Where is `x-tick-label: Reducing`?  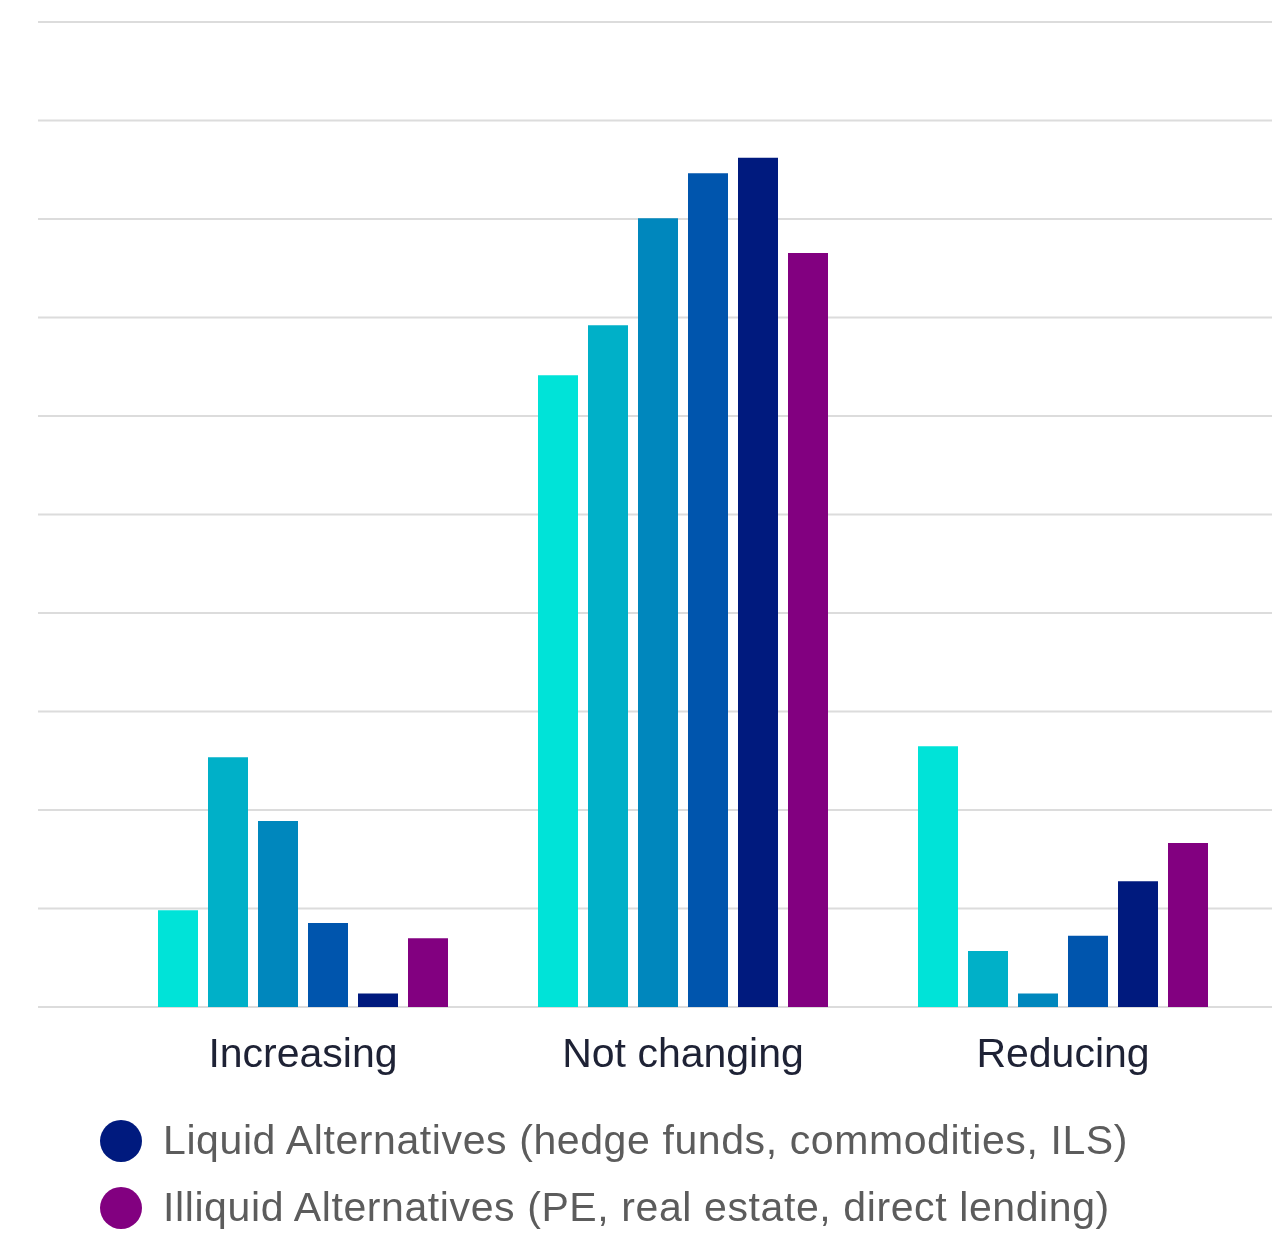
x-tick-label: Reducing is located at coordinates (1063, 1053).